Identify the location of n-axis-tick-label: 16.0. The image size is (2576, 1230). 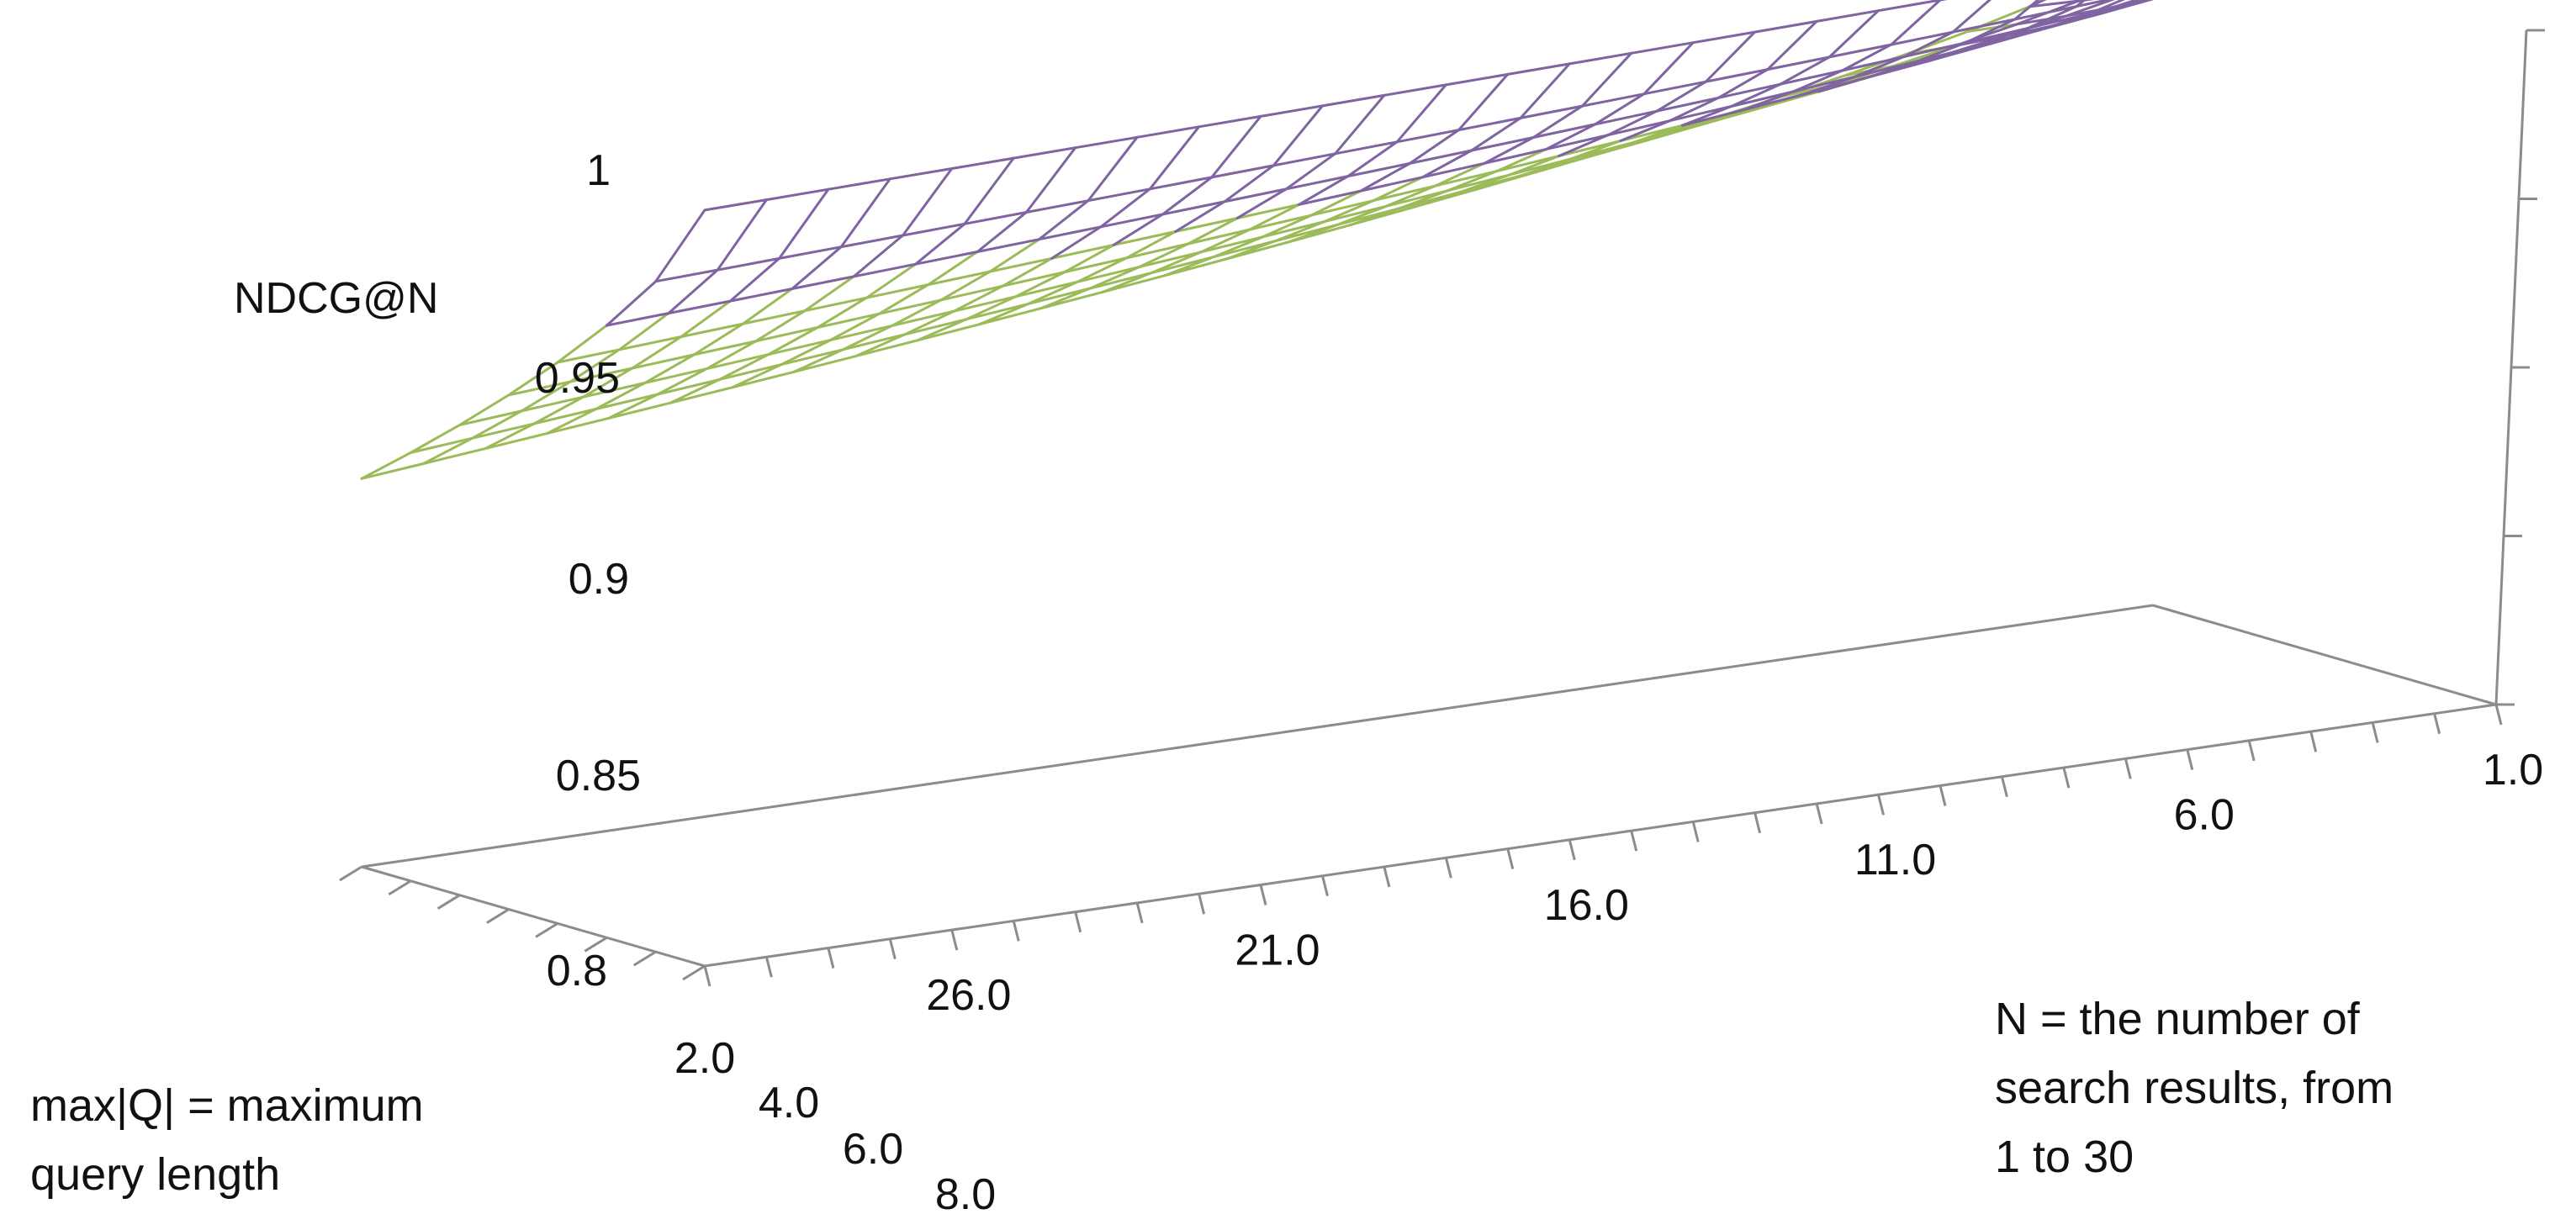
(1586, 905).